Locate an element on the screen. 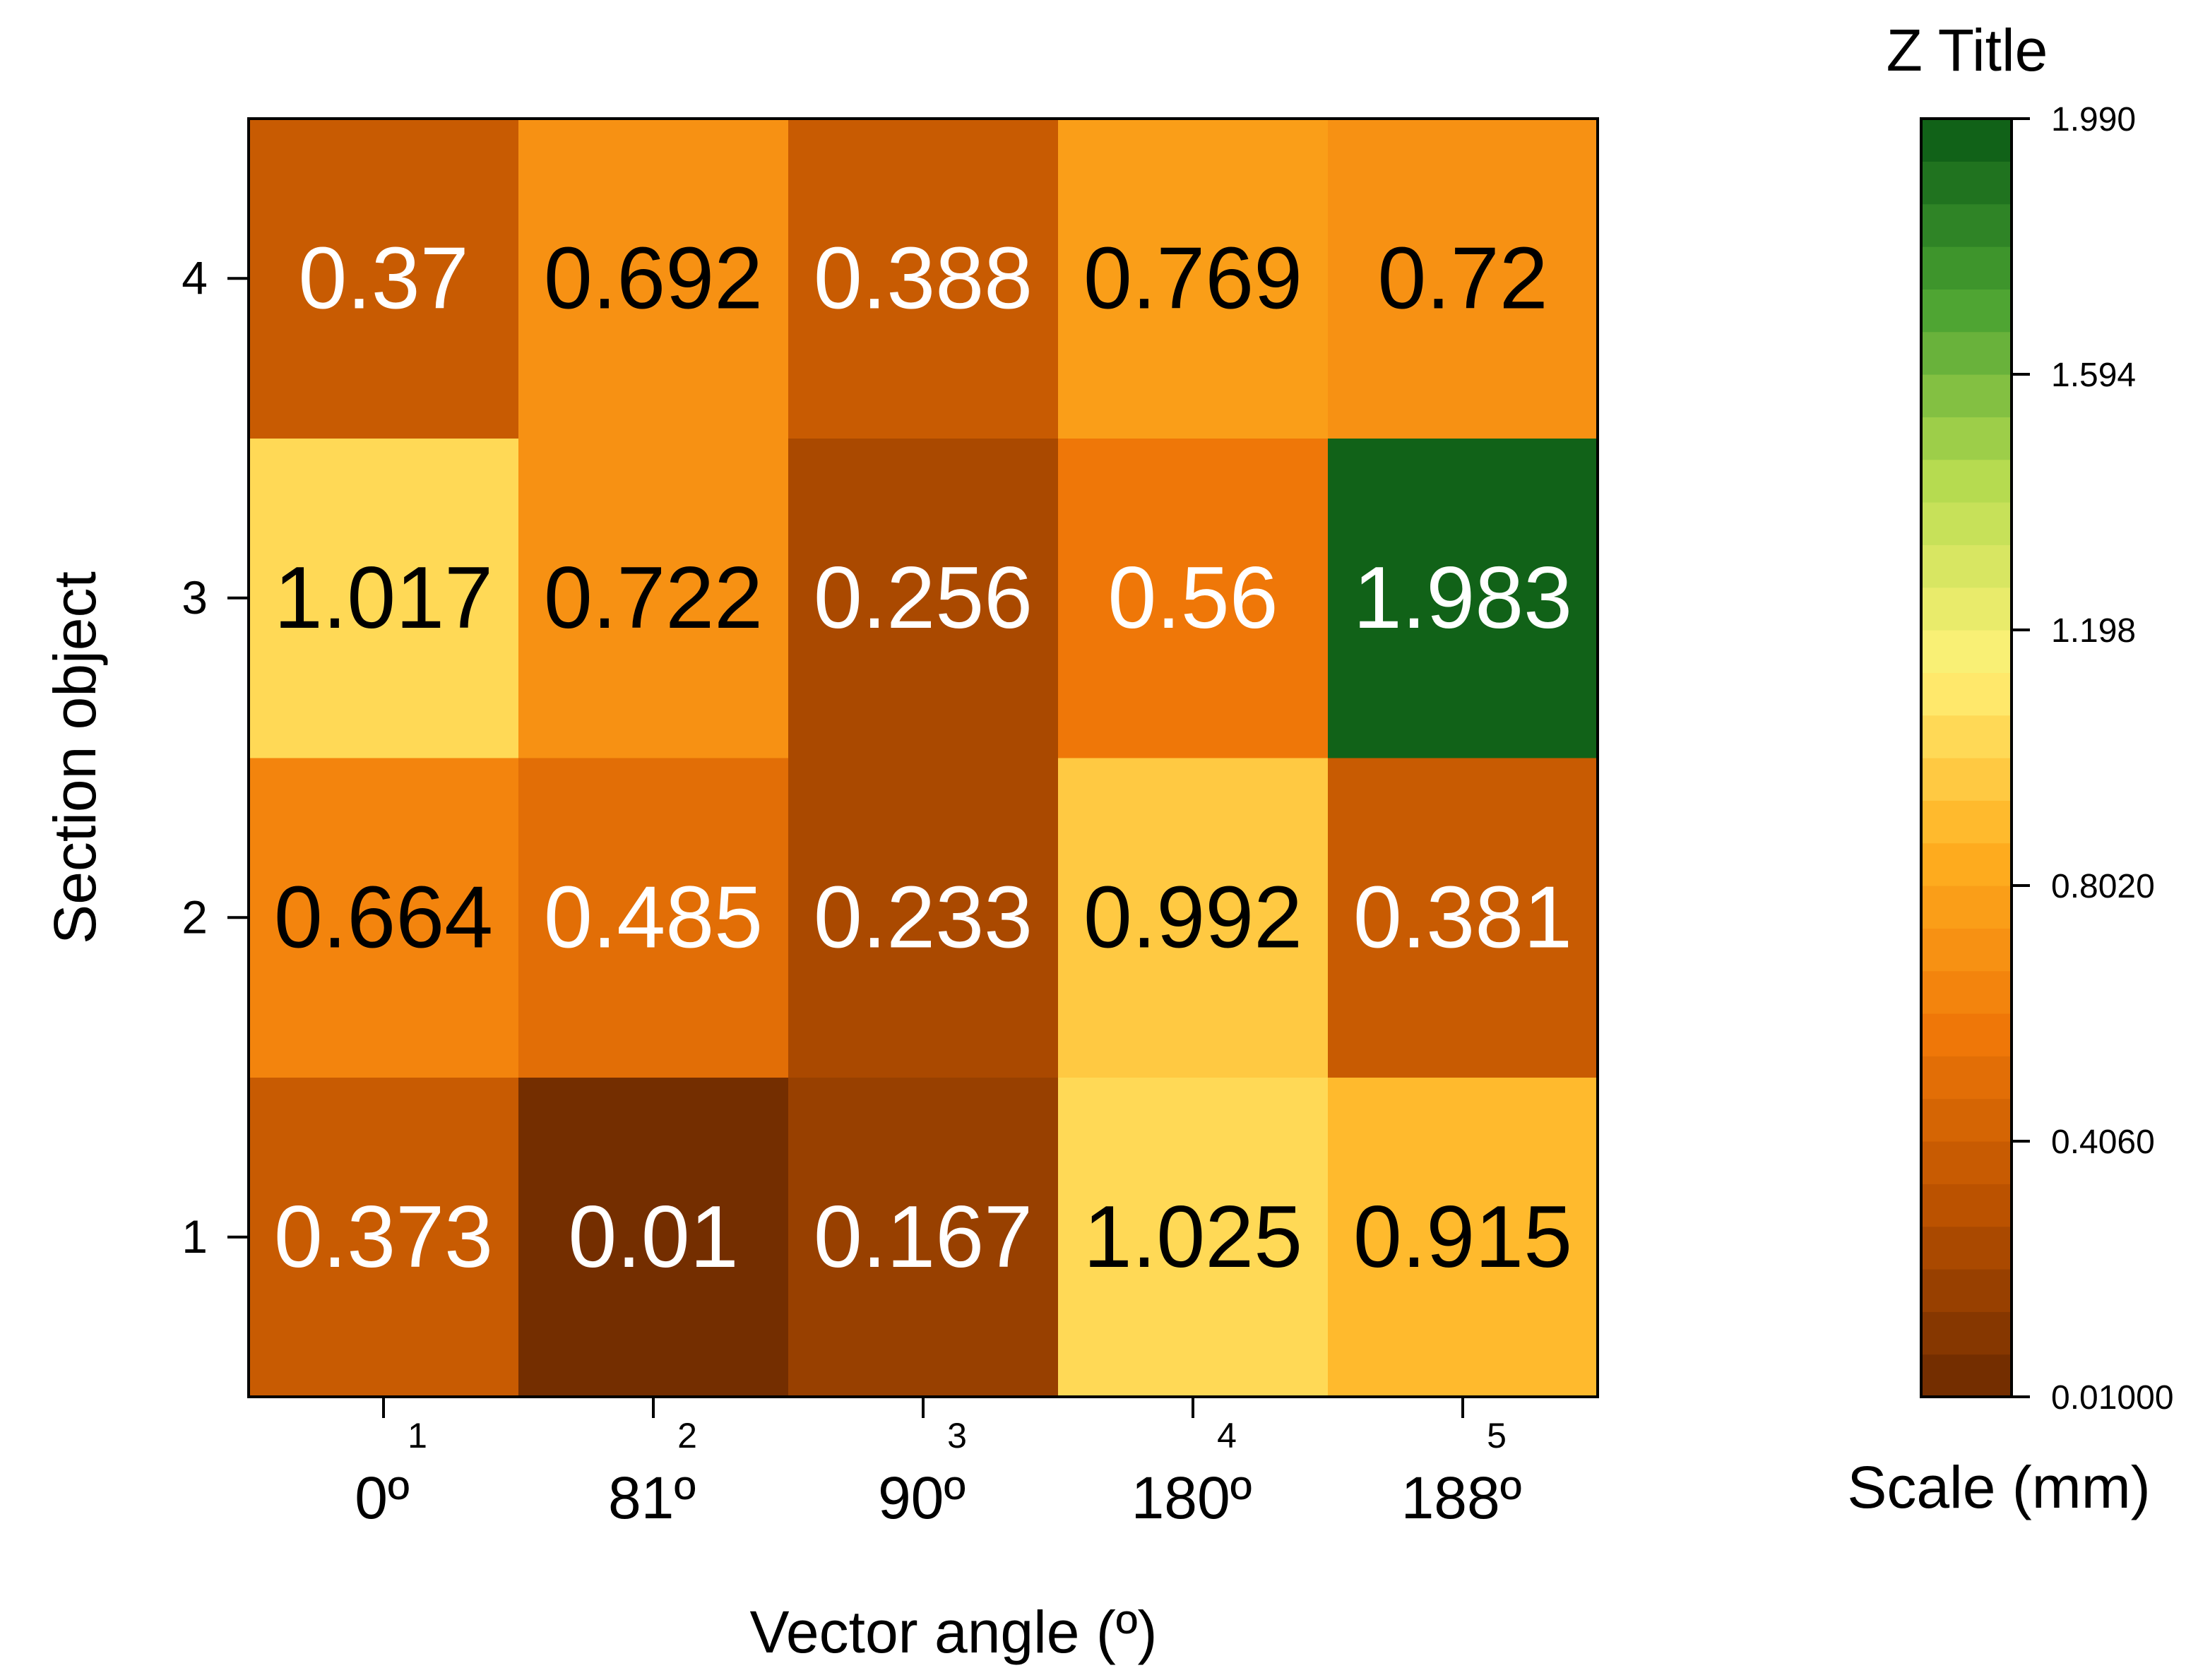 The height and width of the screenshot is (1680, 2186). colorbar-tick-label: 1.594 is located at coordinates (2093, 375).